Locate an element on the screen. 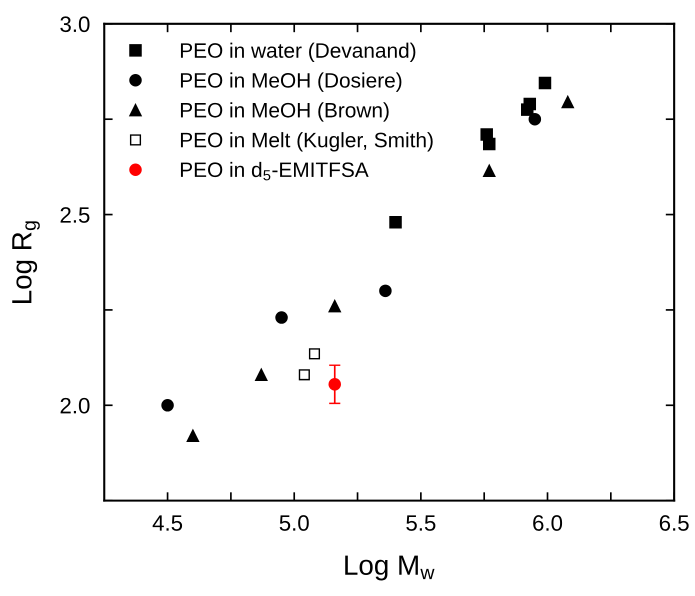  y-tick-label: 3.0 is located at coordinates (75, 24).